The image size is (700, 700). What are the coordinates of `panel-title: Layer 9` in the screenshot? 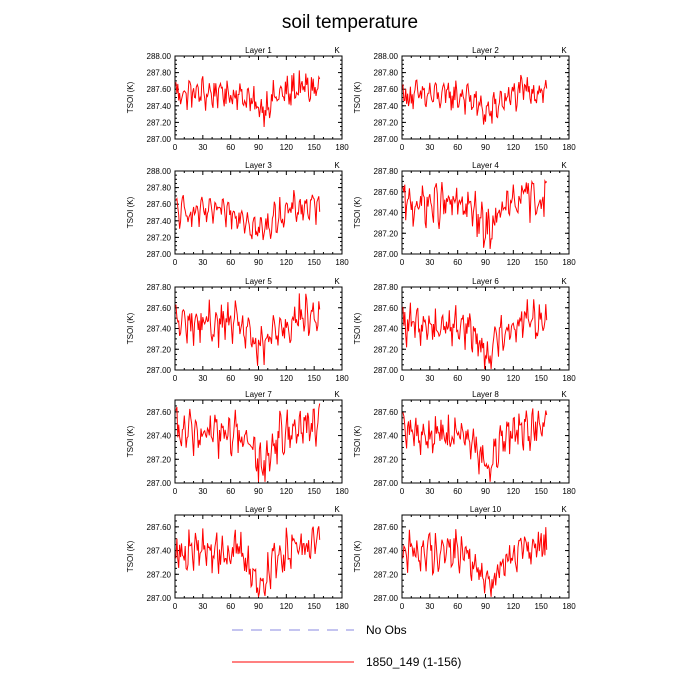 It's located at (258, 509).